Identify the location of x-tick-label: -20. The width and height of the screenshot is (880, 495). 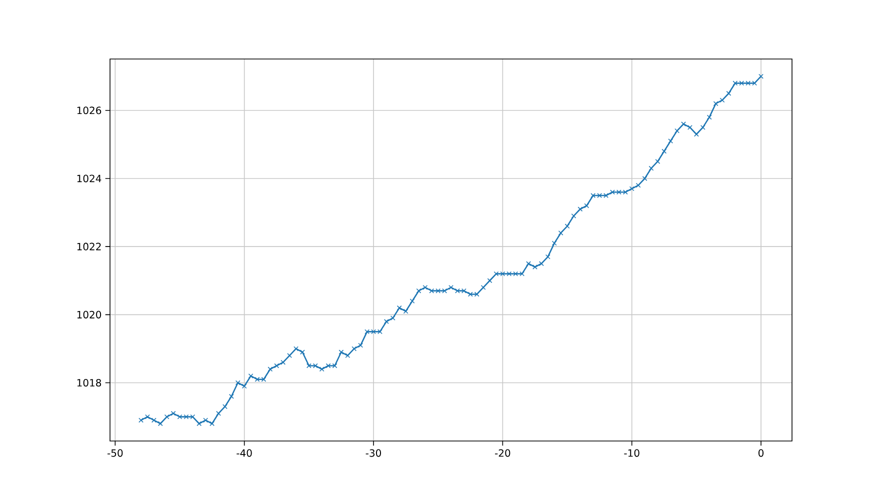
(502, 453).